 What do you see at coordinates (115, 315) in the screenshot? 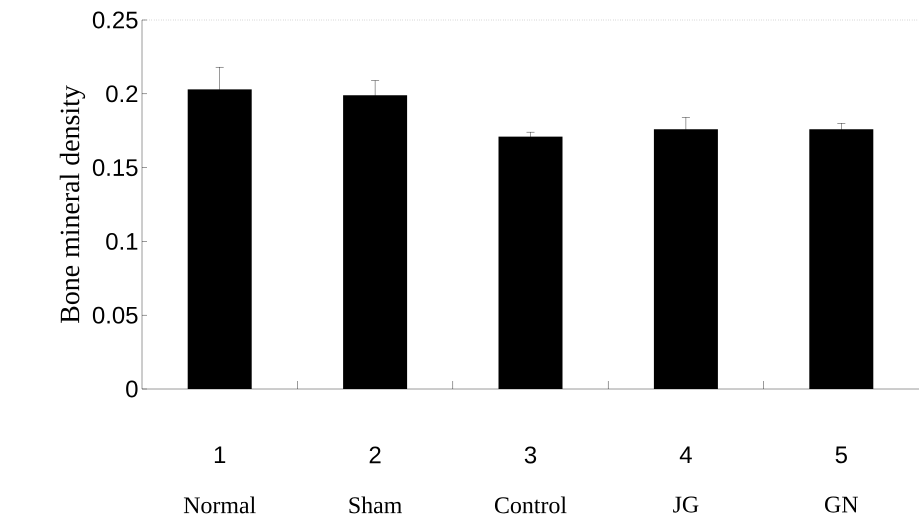
I see `y-tick-label: 0.05` at bounding box center [115, 315].